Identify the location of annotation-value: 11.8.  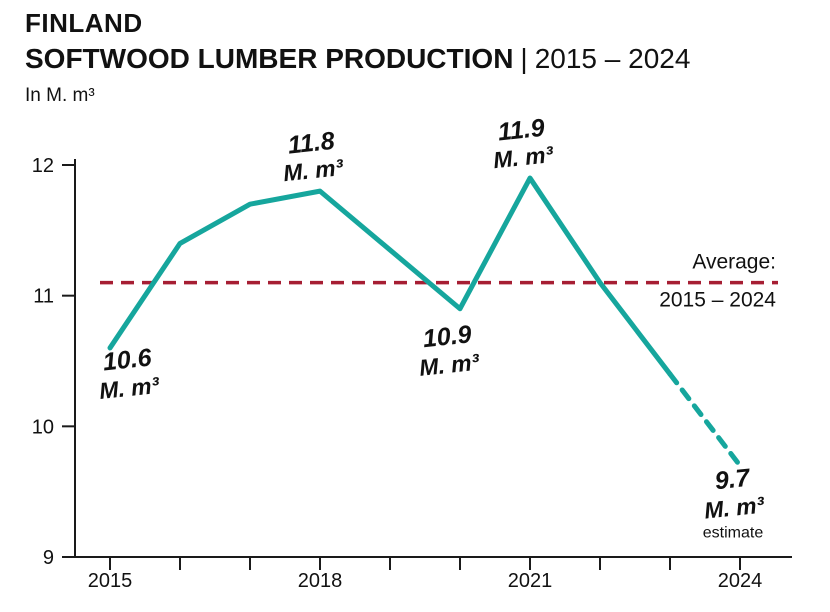
(311, 143).